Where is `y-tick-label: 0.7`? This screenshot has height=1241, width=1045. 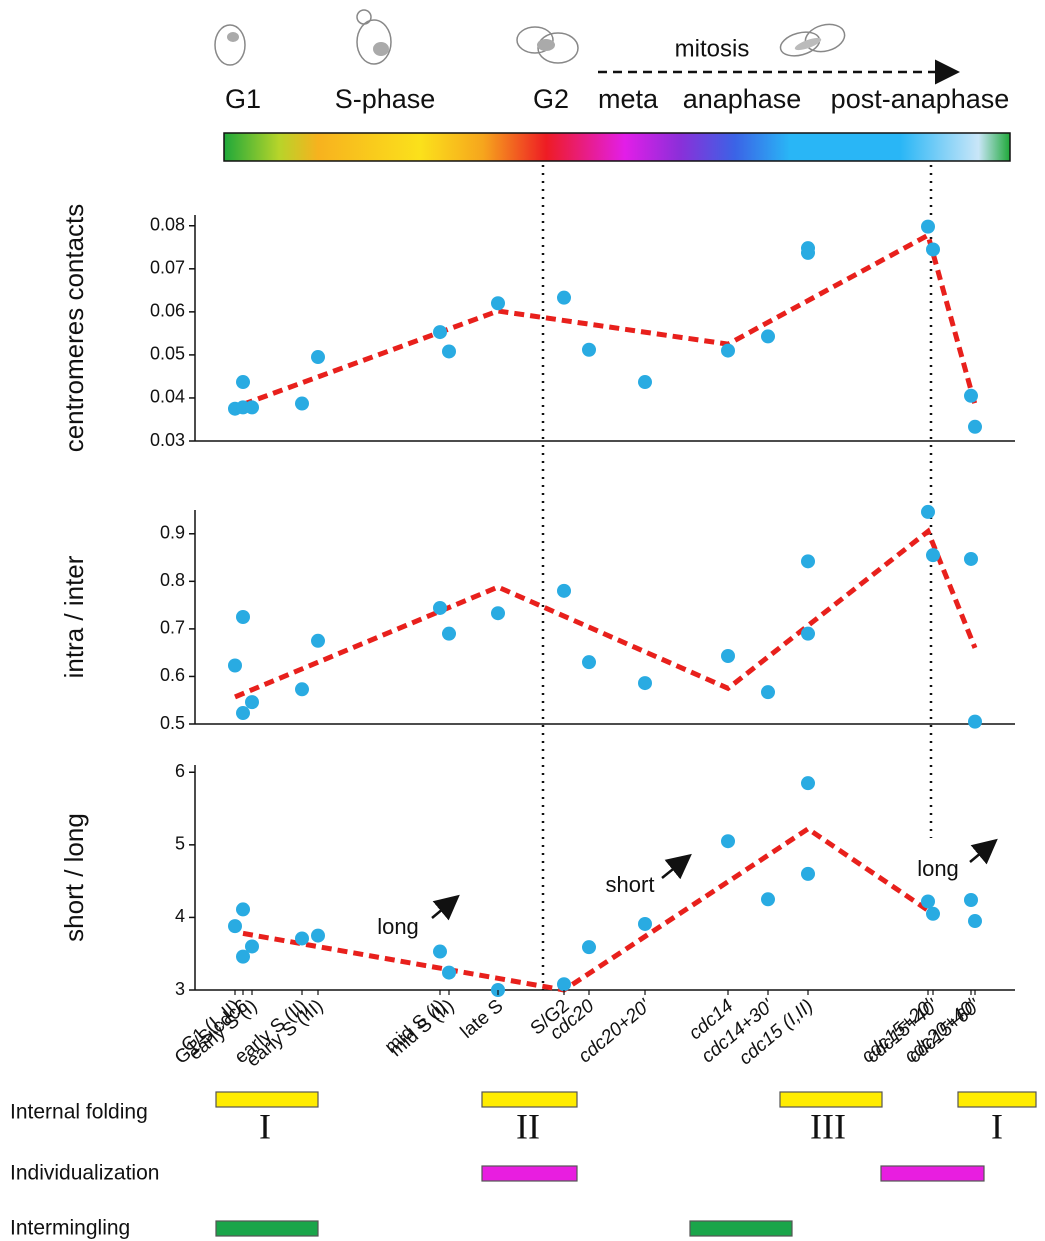 y-tick-label: 0.7 is located at coordinates (172, 628).